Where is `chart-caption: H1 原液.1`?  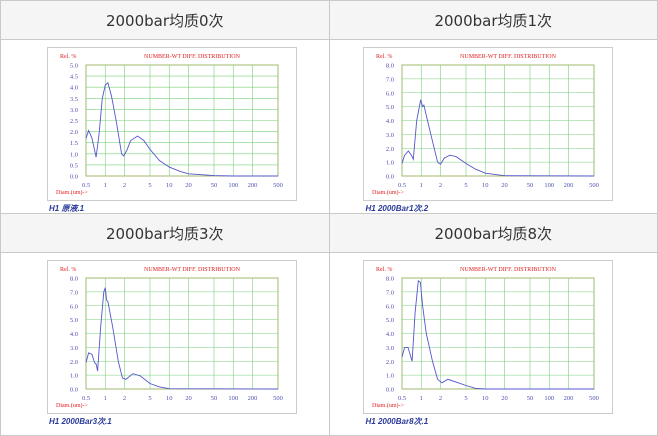 chart-caption: H1 原液.1 is located at coordinates (67, 208).